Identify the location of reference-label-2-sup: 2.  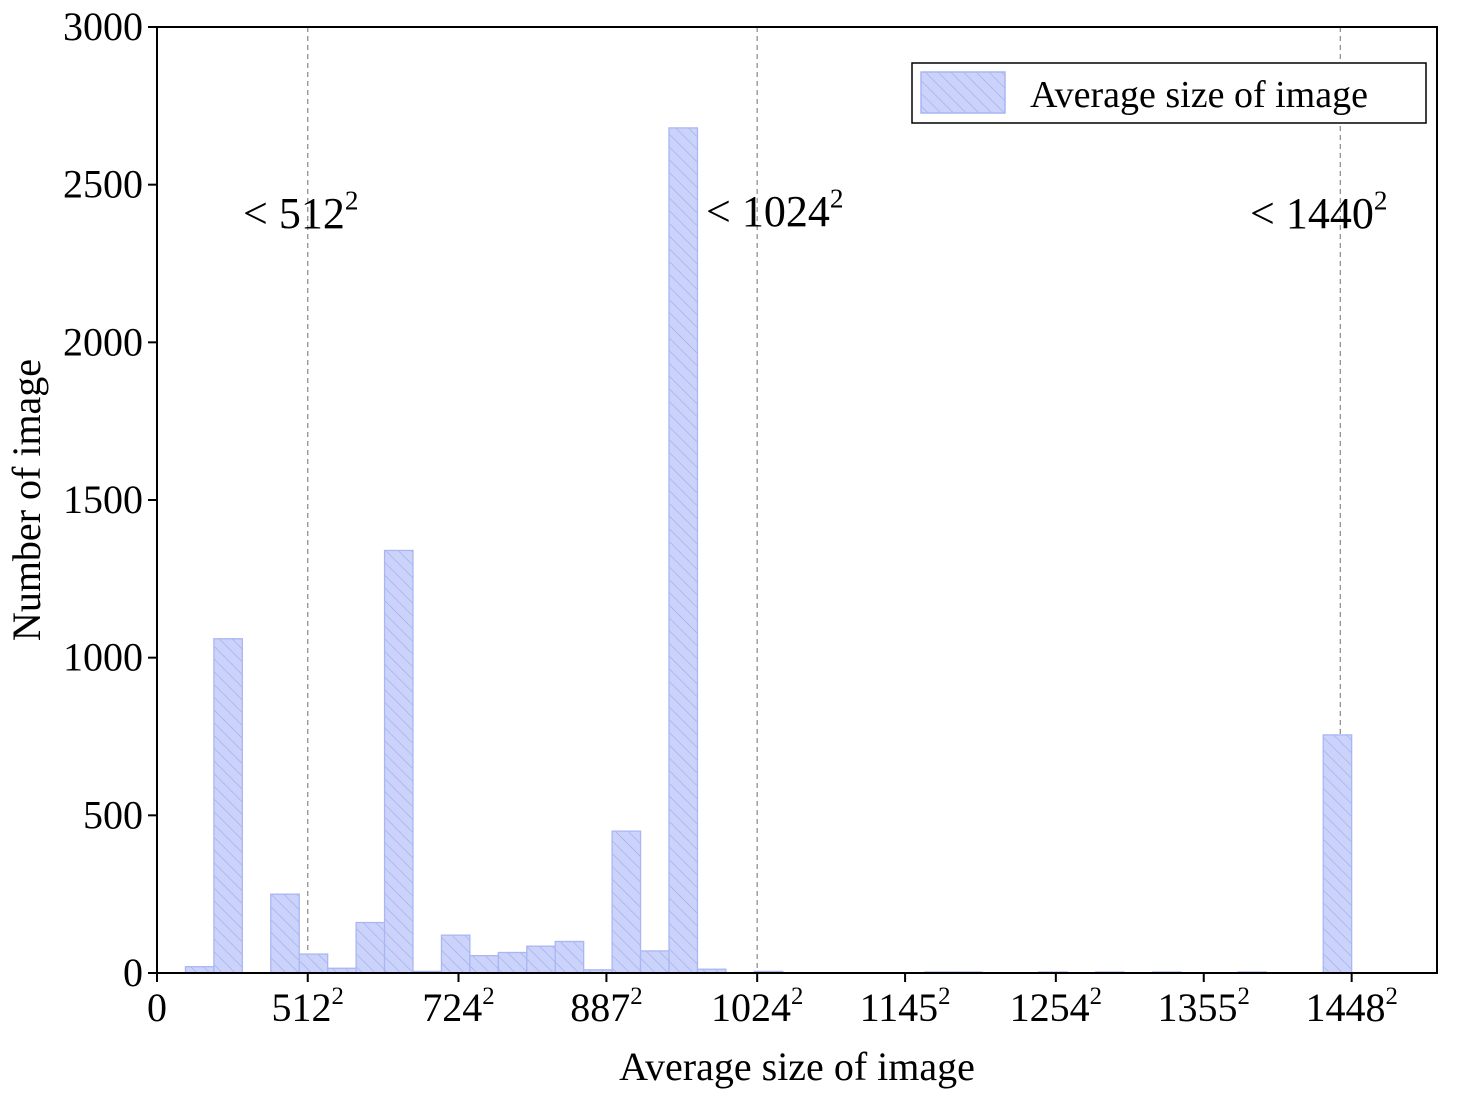
(1381, 201).